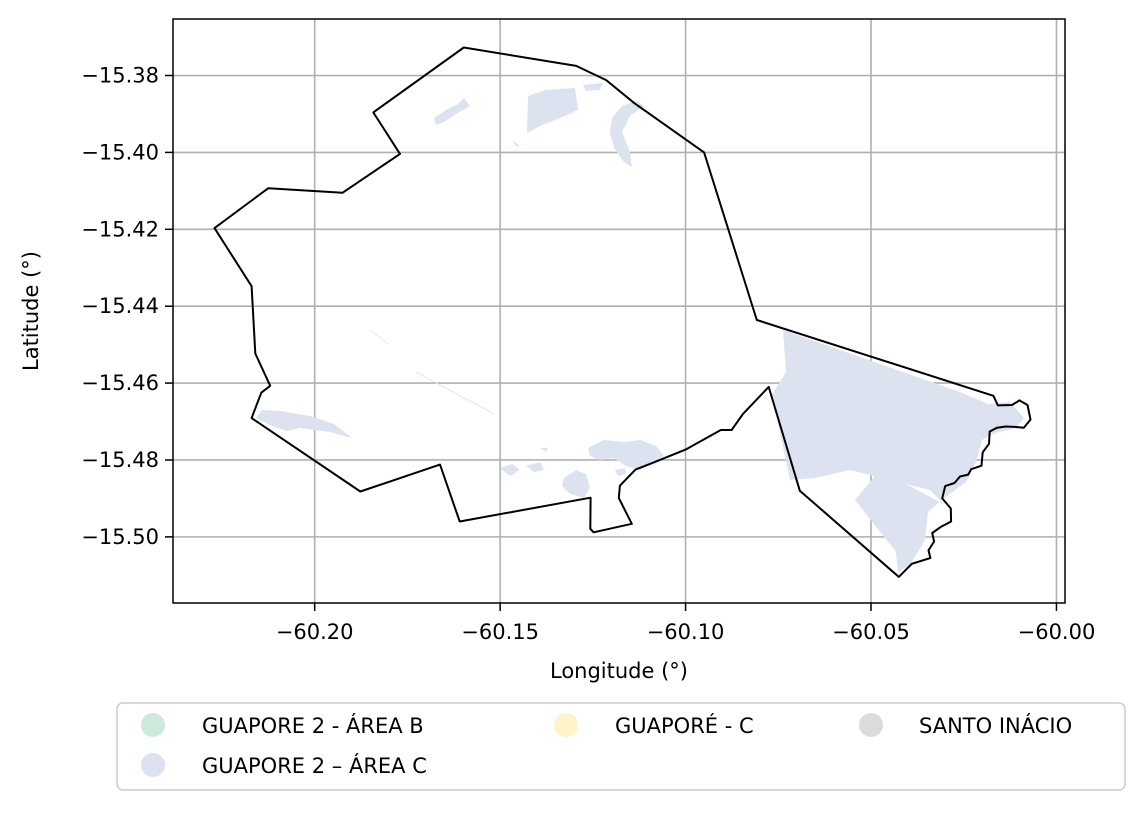  Describe the element at coordinates (120, 537) in the screenshot. I see `y-tick-label: −15.50` at that location.